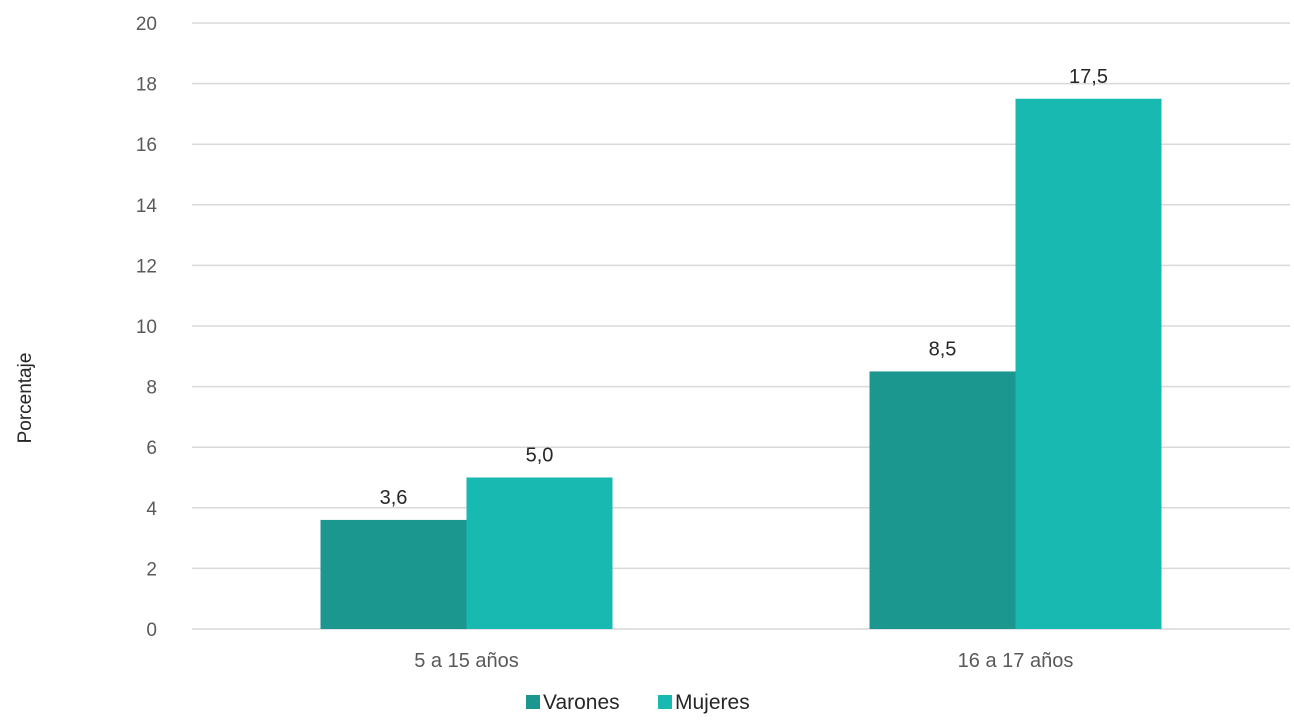  What do you see at coordinates (1088, 77) in the screenshot?
I see `data-label: 17,5` at bounding box center [1088, 77].